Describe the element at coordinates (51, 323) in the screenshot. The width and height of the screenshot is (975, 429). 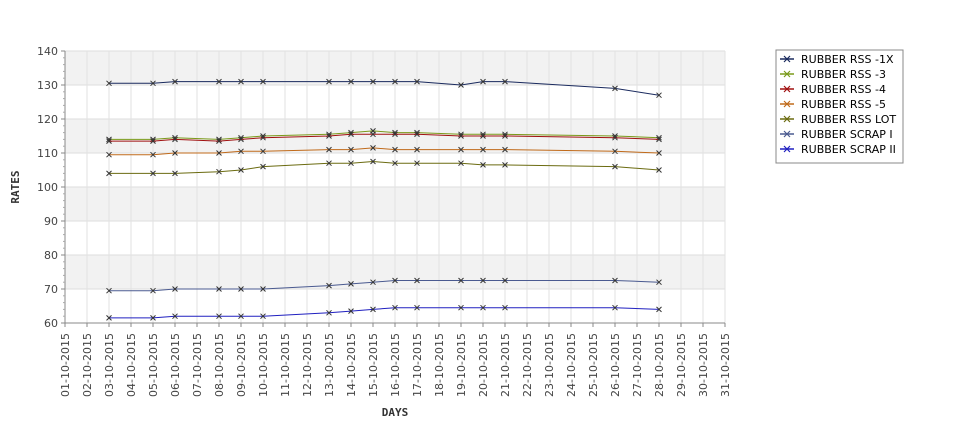
I see `y-tick-label: 60` at that location.